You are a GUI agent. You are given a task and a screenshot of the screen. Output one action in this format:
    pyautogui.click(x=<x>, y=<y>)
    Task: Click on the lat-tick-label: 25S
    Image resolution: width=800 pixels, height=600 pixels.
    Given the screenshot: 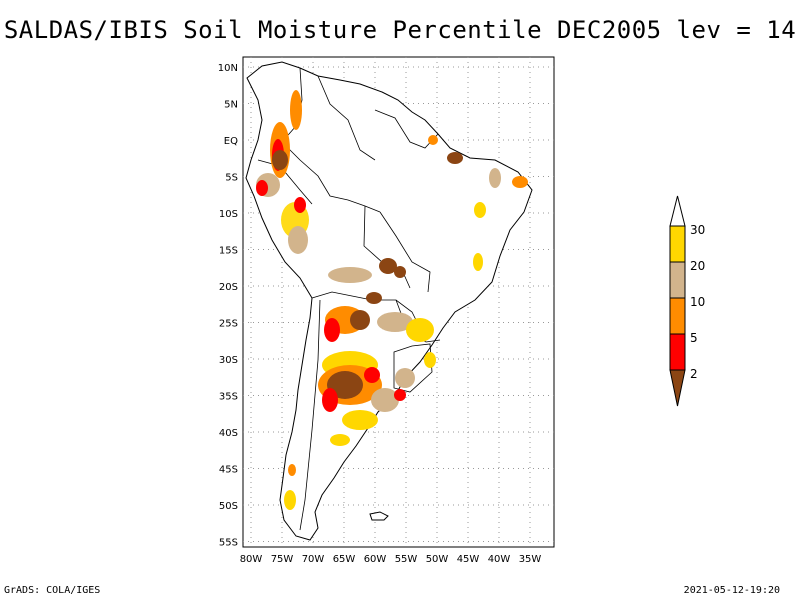 What is the action you would take?
    pyautogui.click(x=228, y=324)
    